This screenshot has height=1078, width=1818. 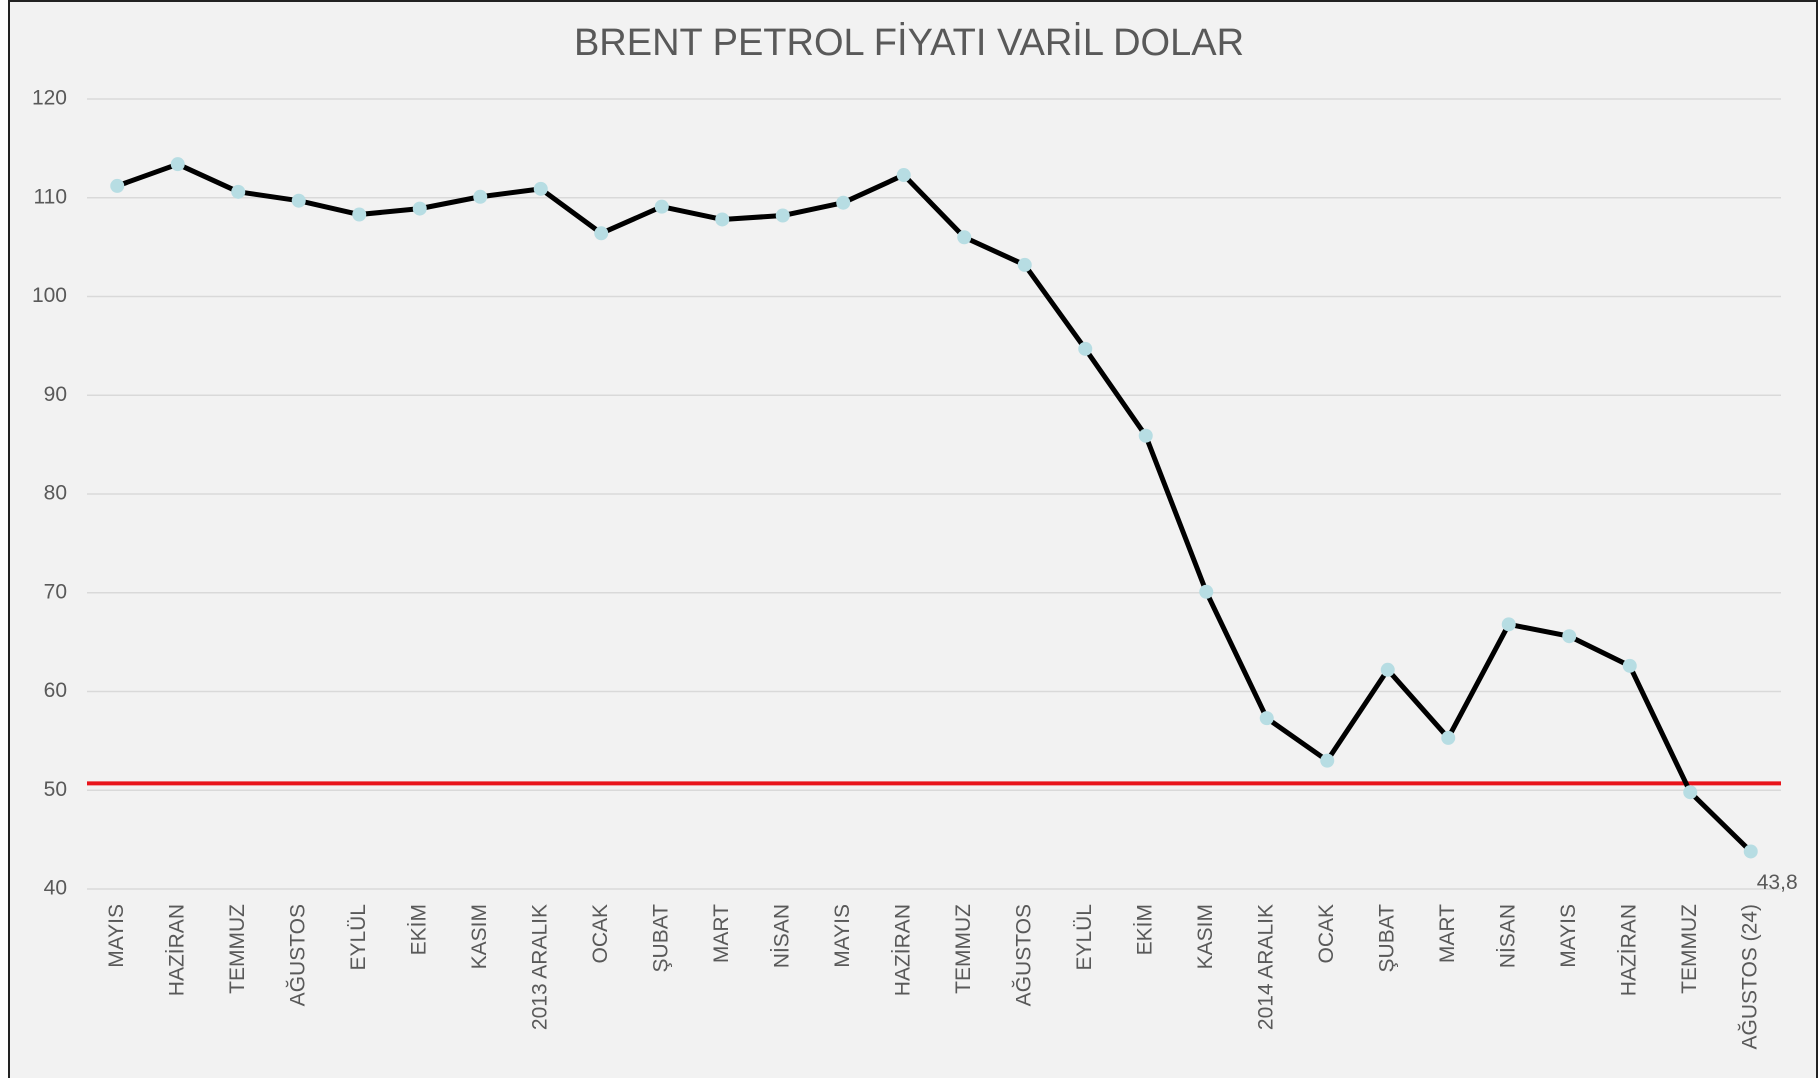 What do you see at coordinates (539, 967) in the screenshot?
I see `x-tick-label: 2013 ARALIK` at bounding box center [539, 967].